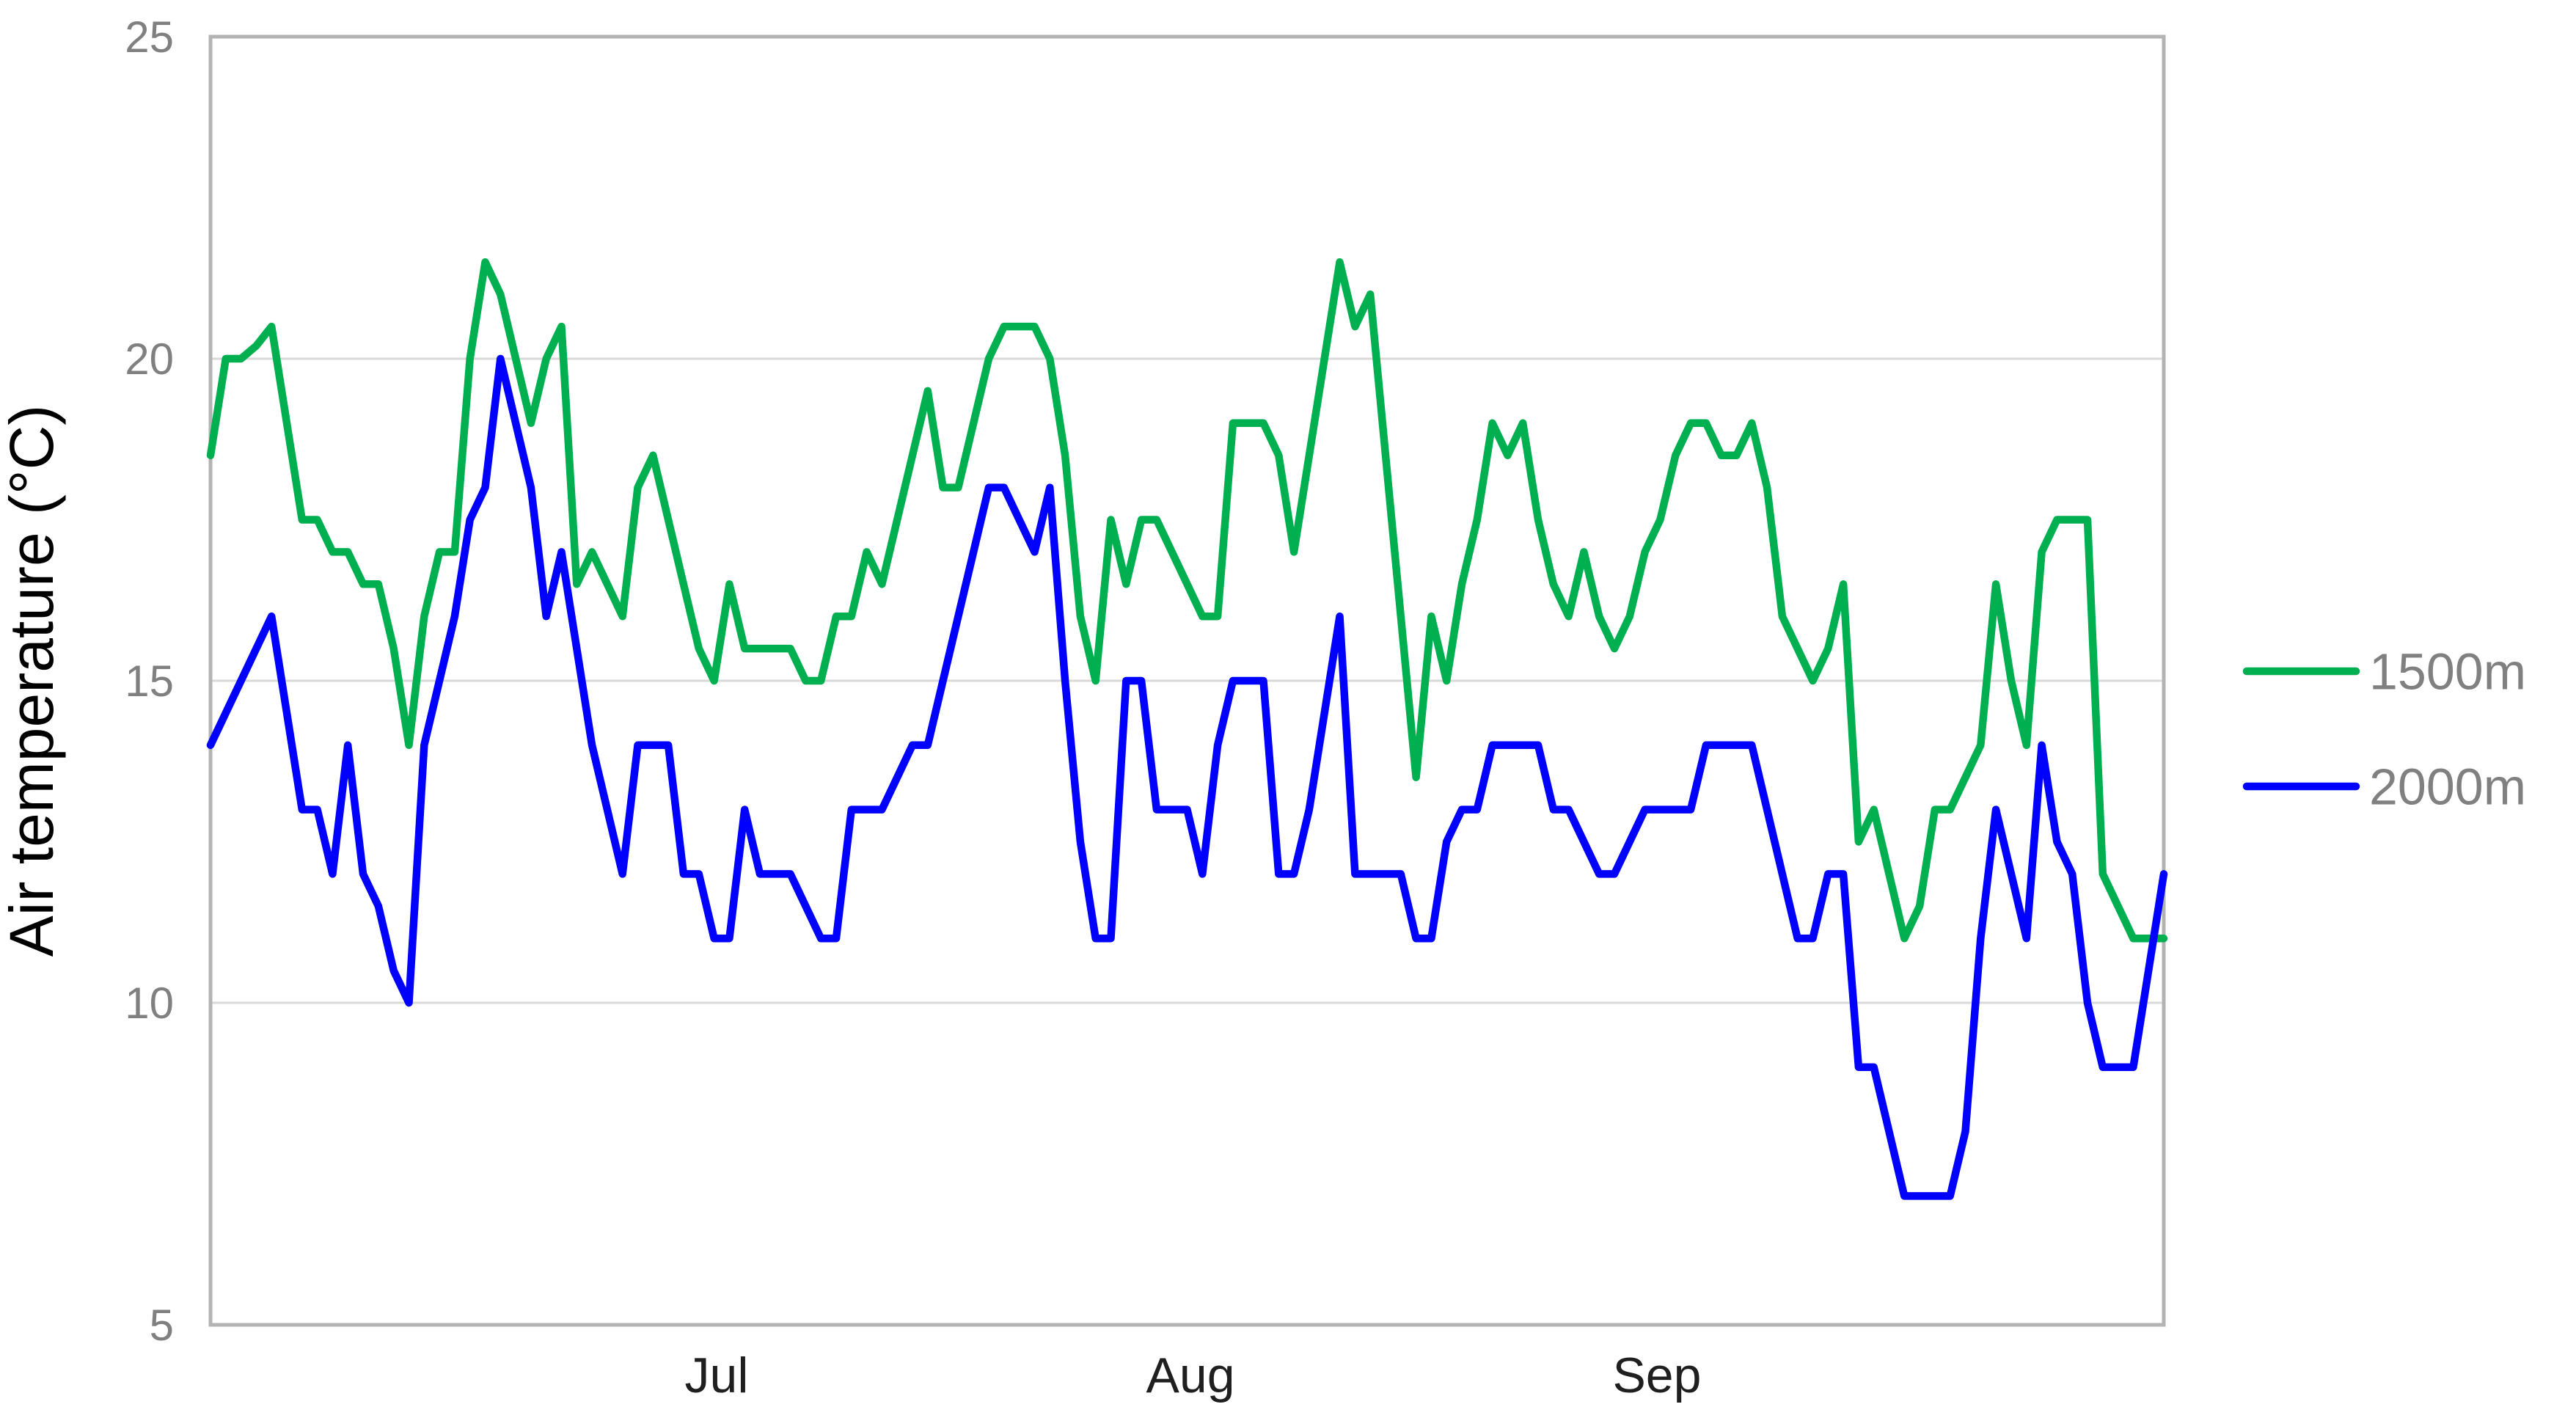 The height and width of the screenshot is (1418, 2576). Describe the element at coordinates (149, 359) in the screenshot. I see `y-tick-label-20: 20` at that location.